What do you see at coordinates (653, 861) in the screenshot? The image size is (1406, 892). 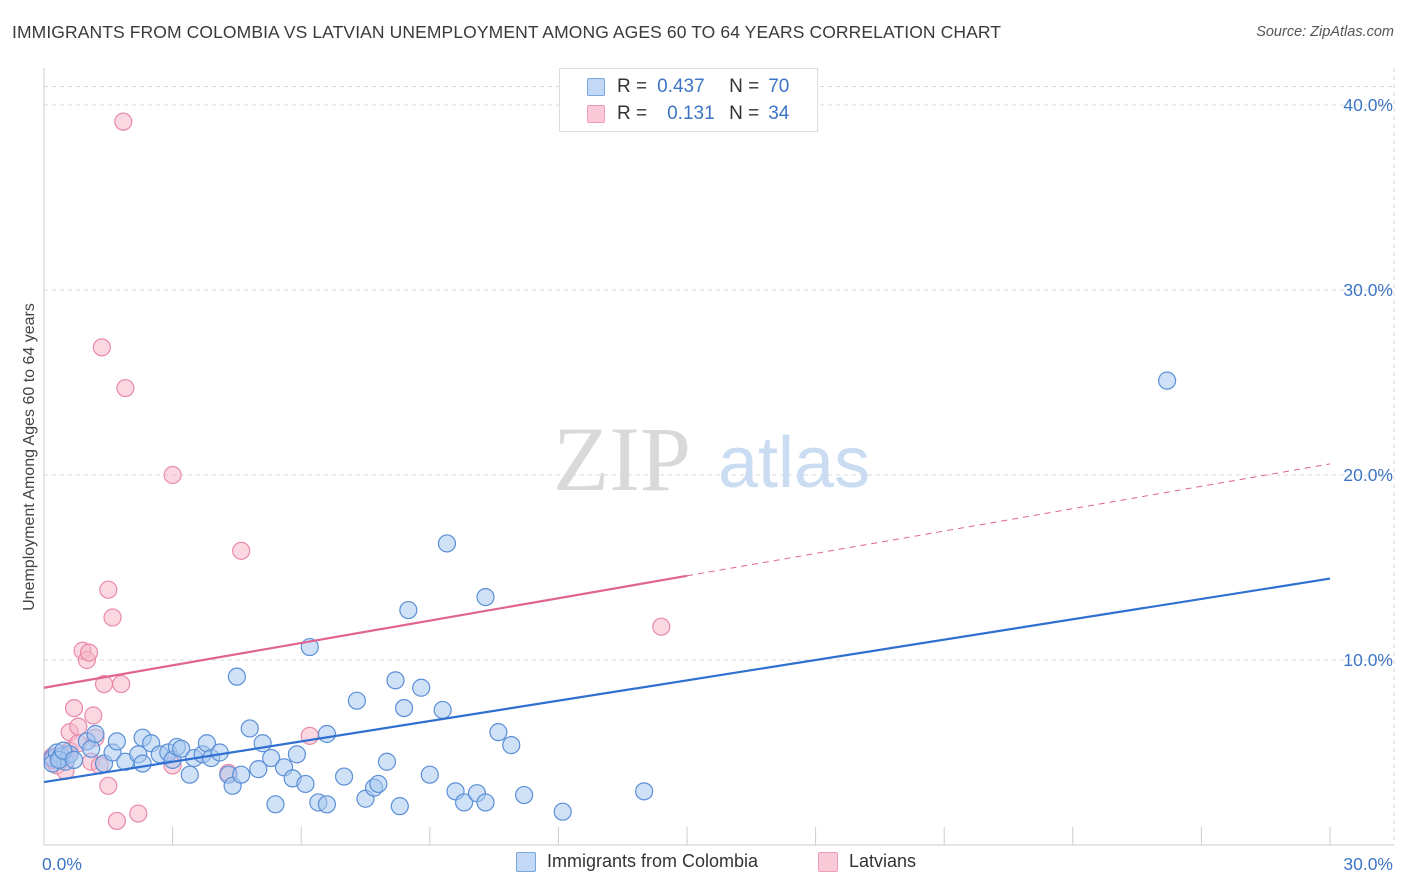 I see `series-name-colombia: Immigrants from Colombia` at bounding box center [653, 861].